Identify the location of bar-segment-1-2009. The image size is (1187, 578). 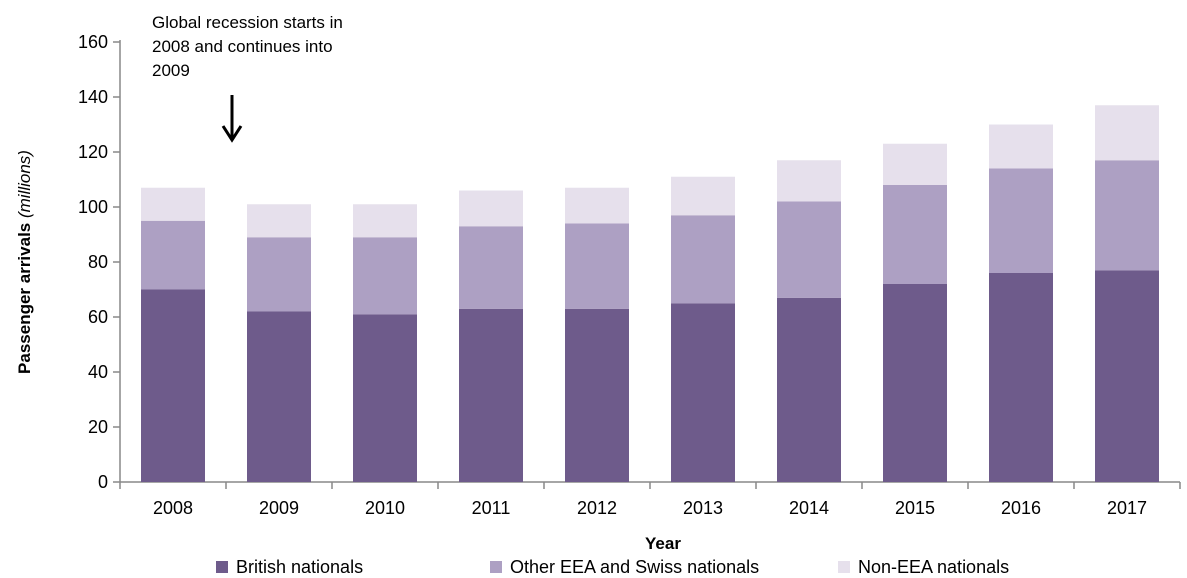
(279, 274).